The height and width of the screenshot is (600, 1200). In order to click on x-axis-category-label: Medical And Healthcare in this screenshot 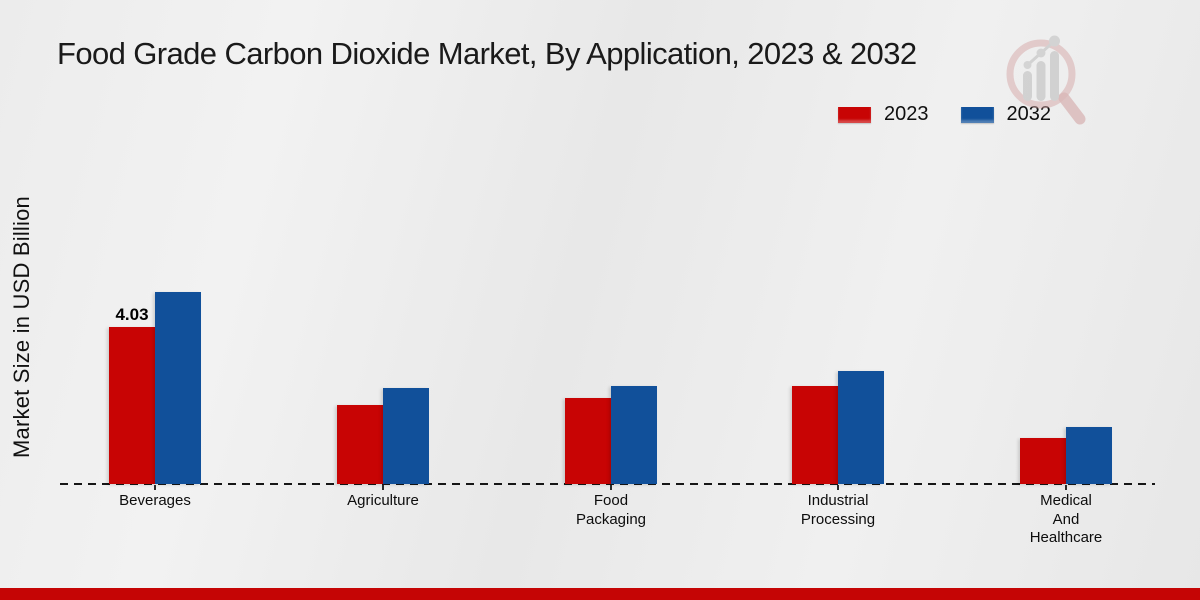, I will do `click(1066, 519)`.